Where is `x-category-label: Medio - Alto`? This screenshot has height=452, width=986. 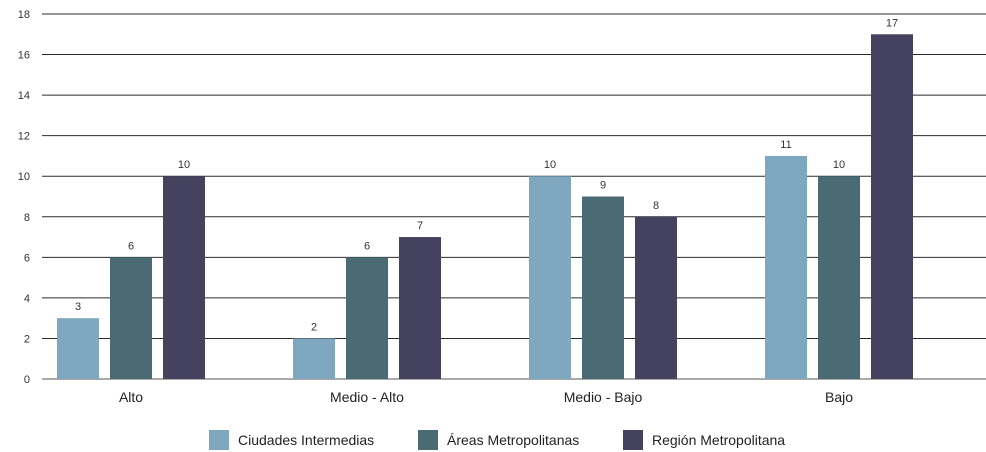 x-category-label: Medio - Alto is located at coordinates (367, 397).